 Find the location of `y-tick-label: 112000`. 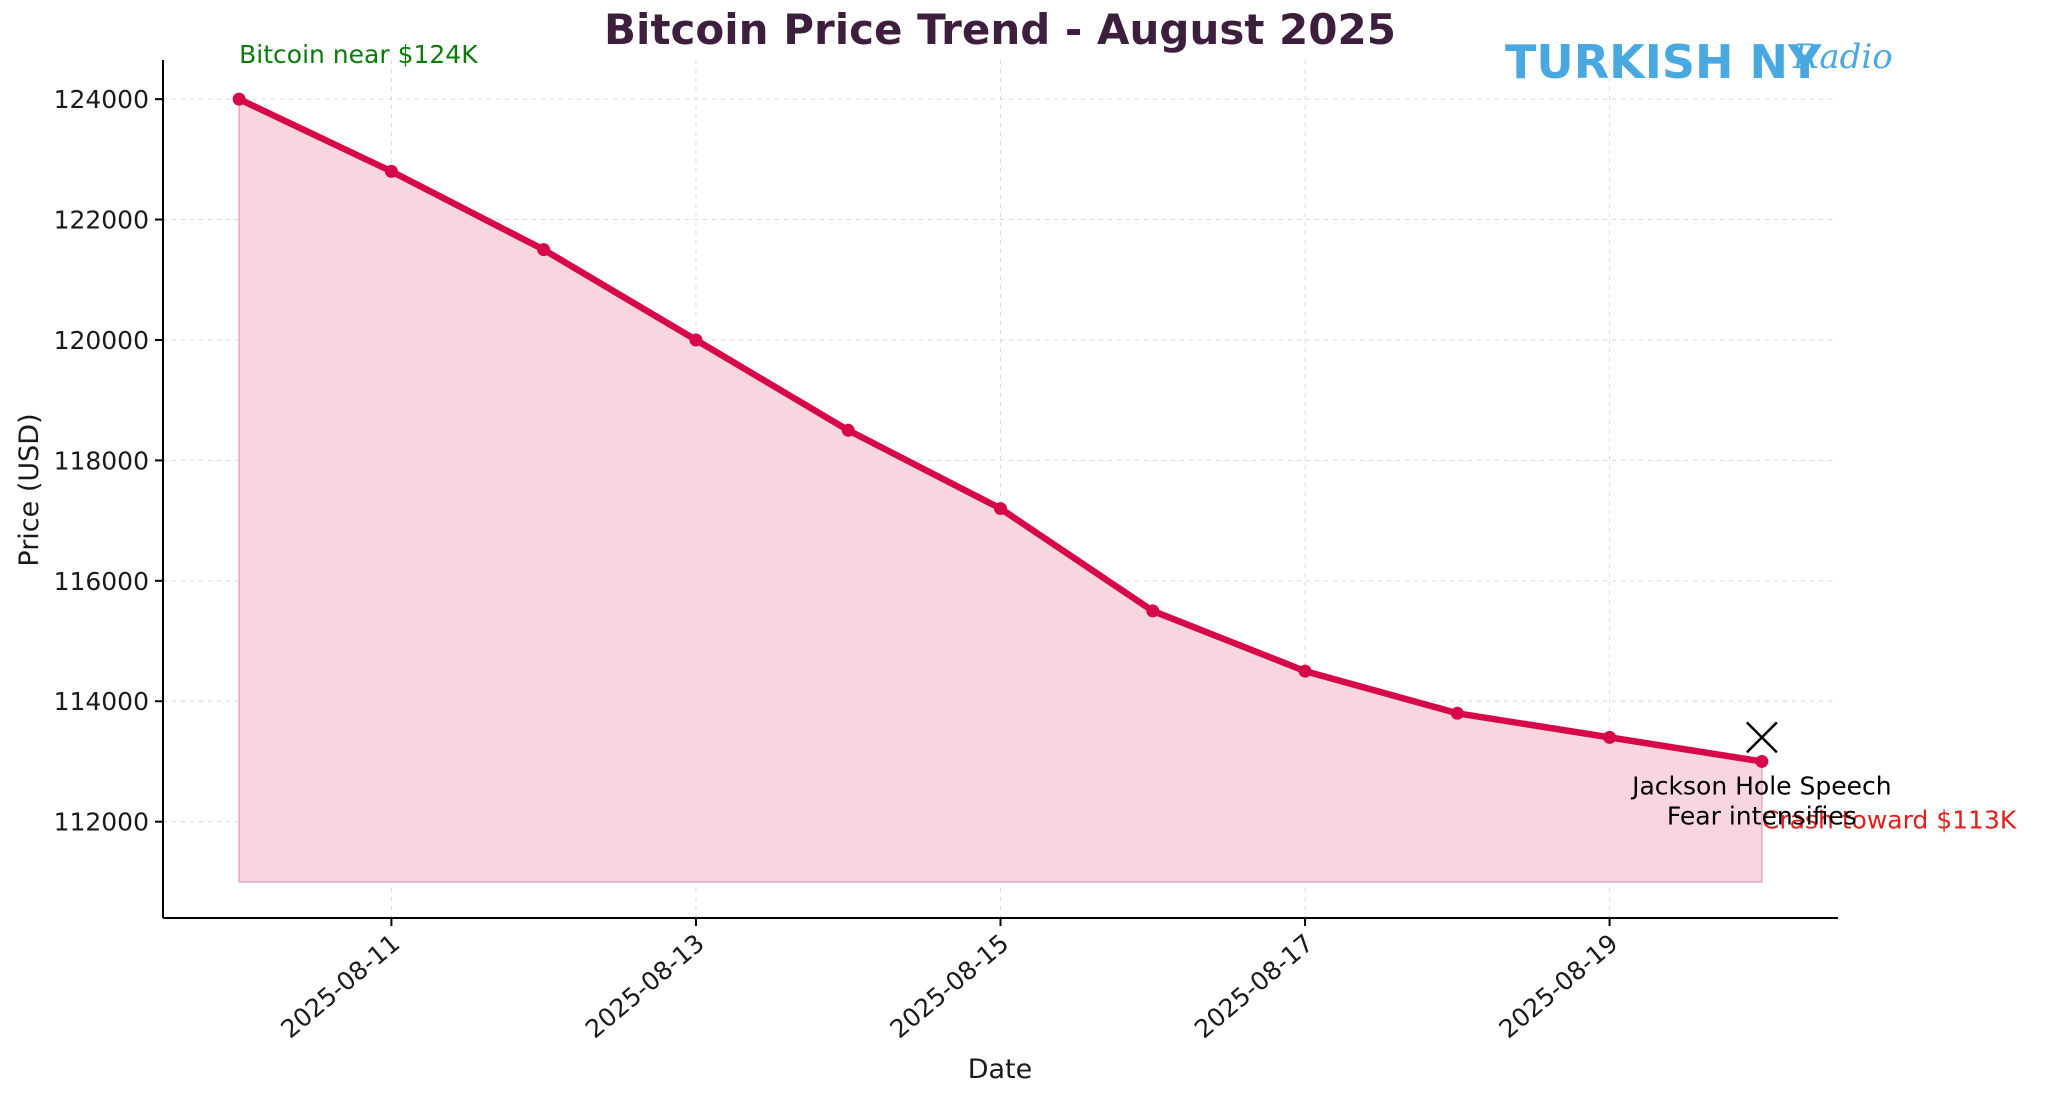

y-tick-label: 112000 is located at coordinates (101, 822).